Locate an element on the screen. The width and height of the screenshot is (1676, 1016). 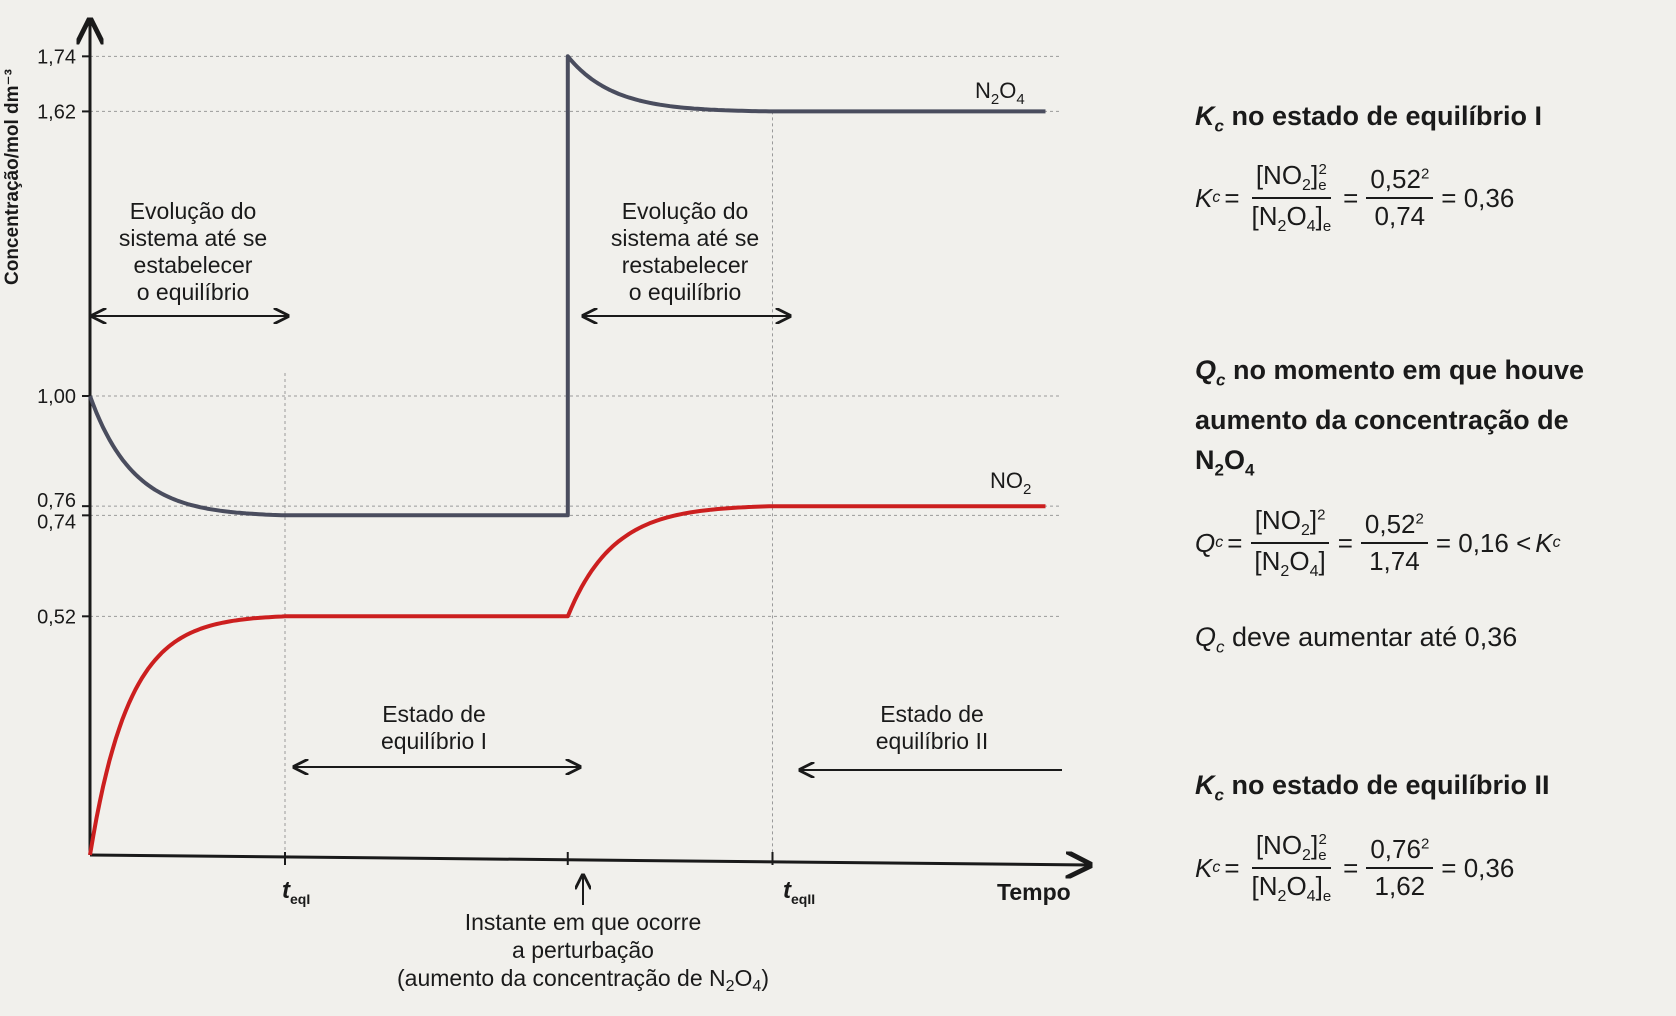
svg-text: equilíbrio II is located at coordinates (932, 741).